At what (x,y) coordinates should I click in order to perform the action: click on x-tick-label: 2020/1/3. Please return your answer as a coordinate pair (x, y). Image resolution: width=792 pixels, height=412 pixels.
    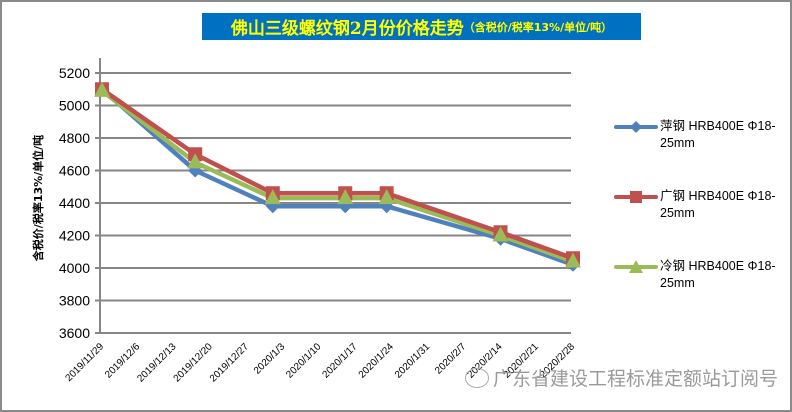
    Looking at the image, I should click on (270, 359).